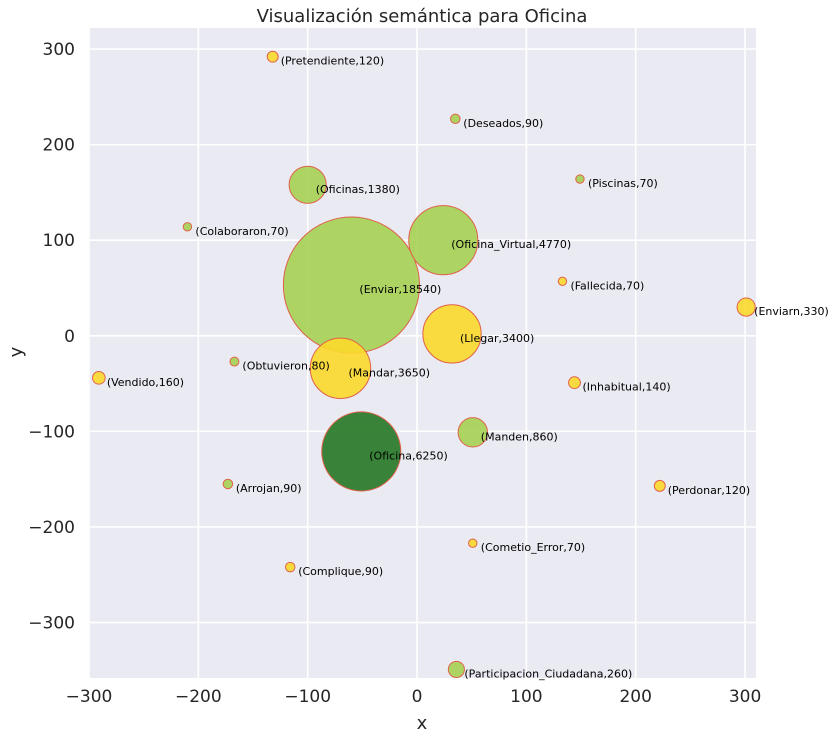  I want to click on y-tick-label: 100, so click(59, 241).